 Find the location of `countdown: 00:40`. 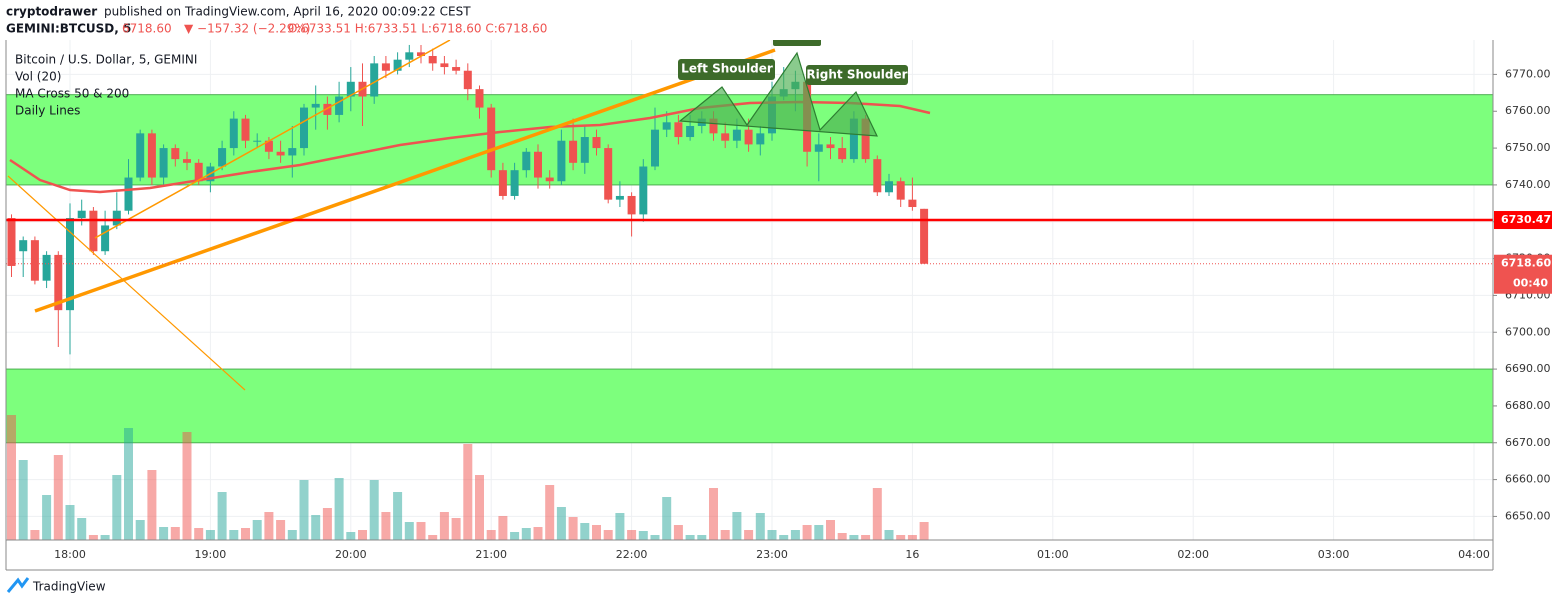

countdown: 00:40 is located at coordinates (1530, 283).